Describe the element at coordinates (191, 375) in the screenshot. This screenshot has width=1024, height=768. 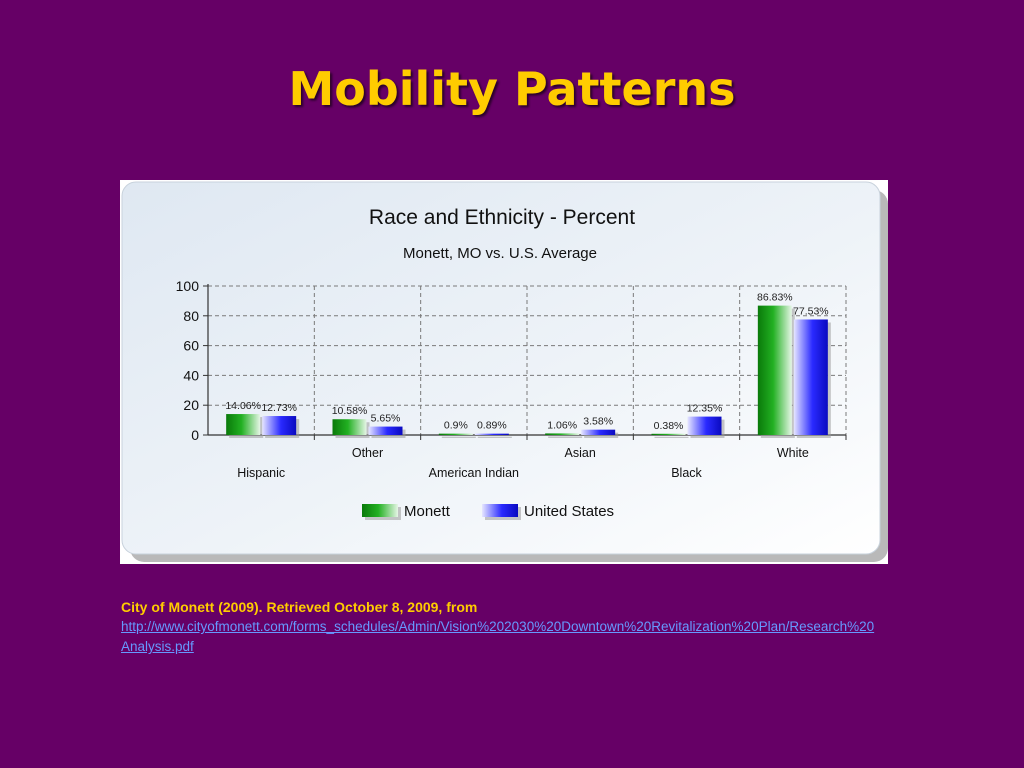
I see `y-tick-label: 40` at that location.